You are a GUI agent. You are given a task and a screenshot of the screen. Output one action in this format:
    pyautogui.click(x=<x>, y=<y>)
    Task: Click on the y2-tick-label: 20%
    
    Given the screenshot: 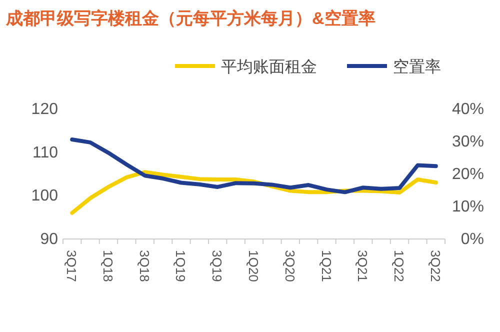 What is the action you would take?
    pyautogui.click(x=468, y=174)
    